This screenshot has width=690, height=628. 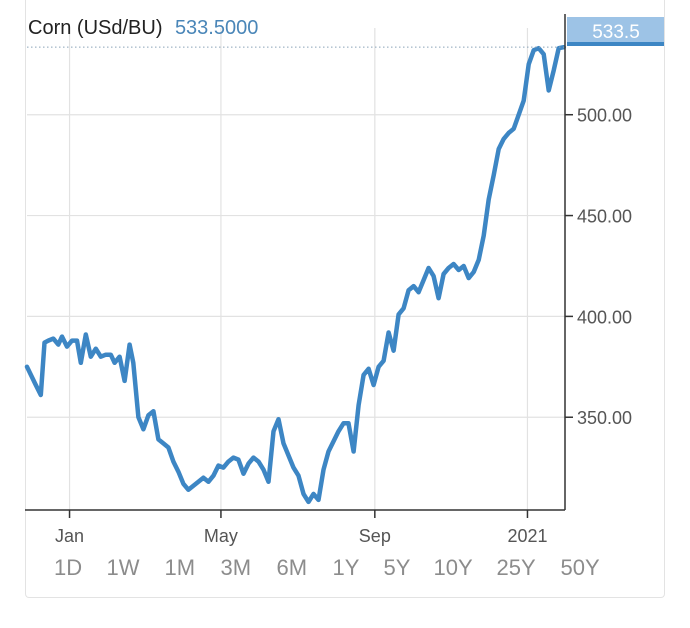 What do you see at coordinates (301, 528) in the screenshot?
I see `x-axis-ticks: Jan May Sep 2021` at bounding box center [301, 528].